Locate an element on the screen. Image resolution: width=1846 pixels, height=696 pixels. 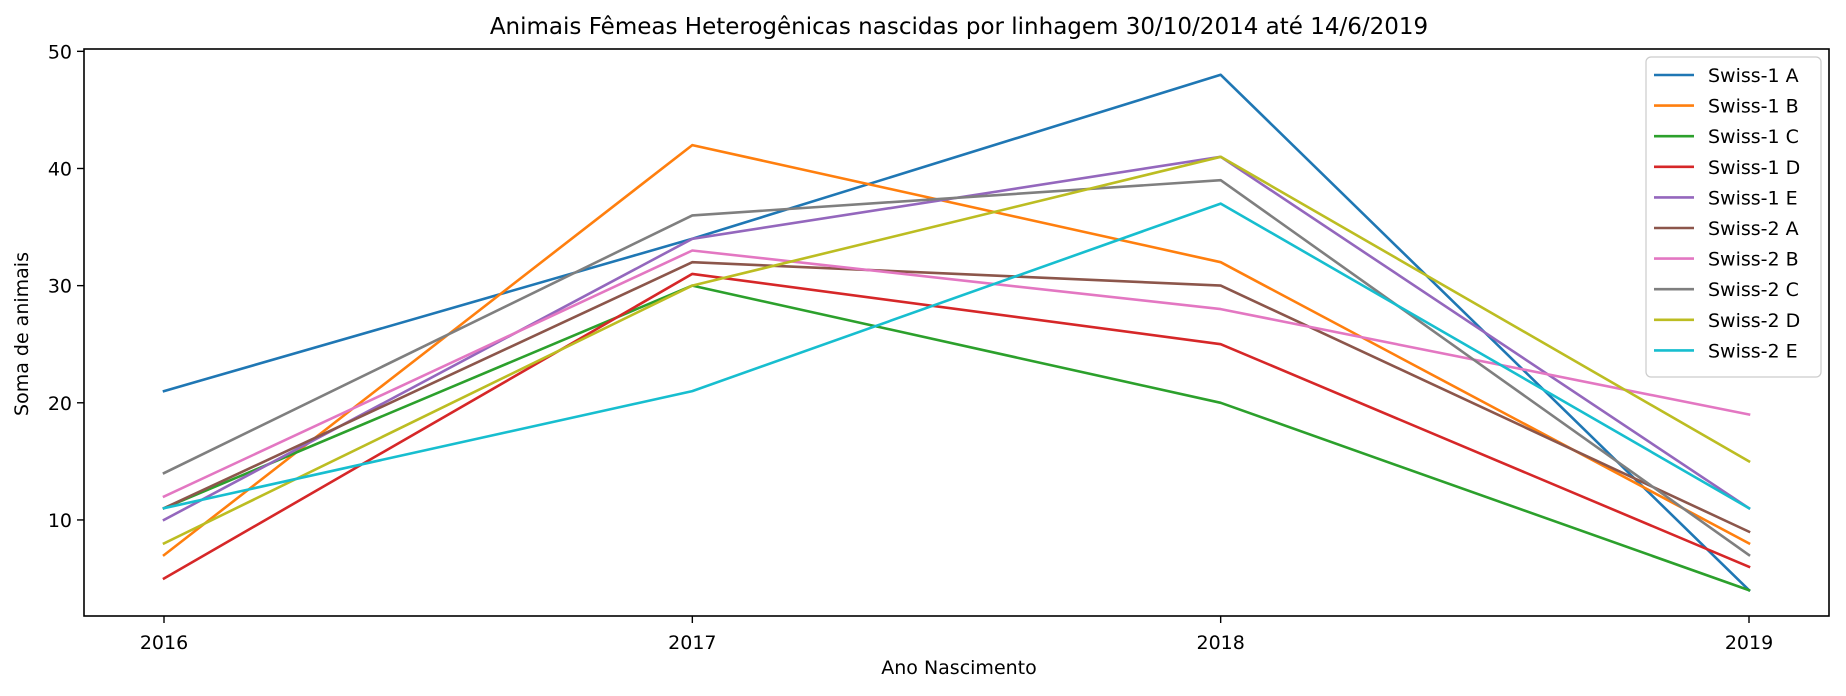
legend-label: Swiss-2 C is located at coordinates (1753, 290).